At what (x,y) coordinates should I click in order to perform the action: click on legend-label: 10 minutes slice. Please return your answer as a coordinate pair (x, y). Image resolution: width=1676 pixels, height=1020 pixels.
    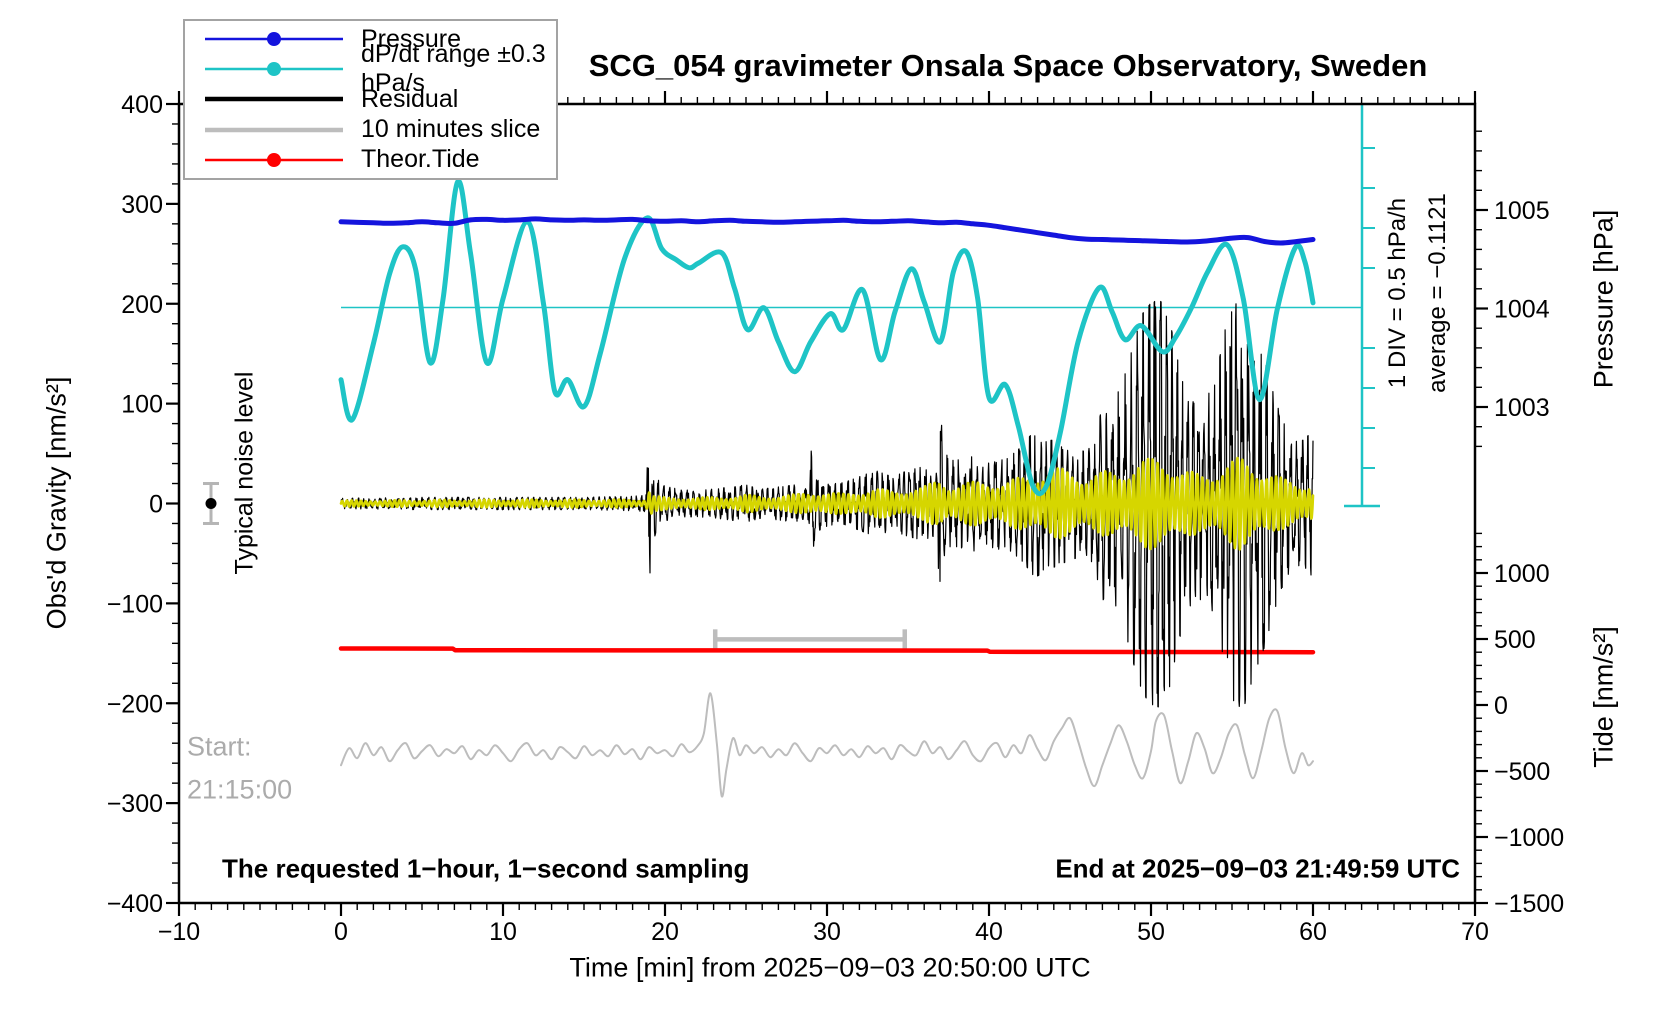
    Looking at the image, I should click on (451, 129).